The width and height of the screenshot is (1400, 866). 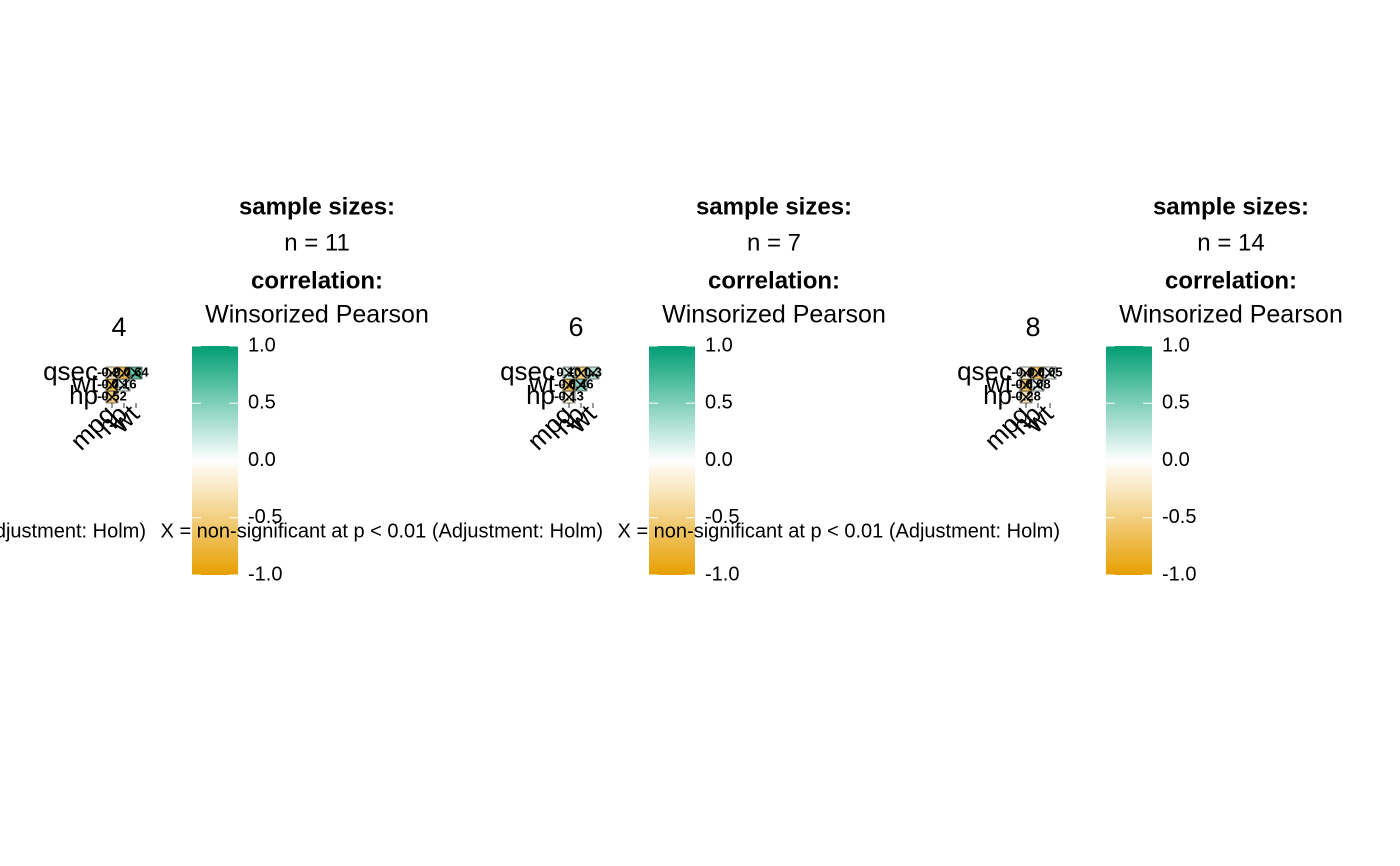 What do you see at coordinates (575, 327) in the screenshot?
I see `panel-title: 6` at bounding box center [575, 327].